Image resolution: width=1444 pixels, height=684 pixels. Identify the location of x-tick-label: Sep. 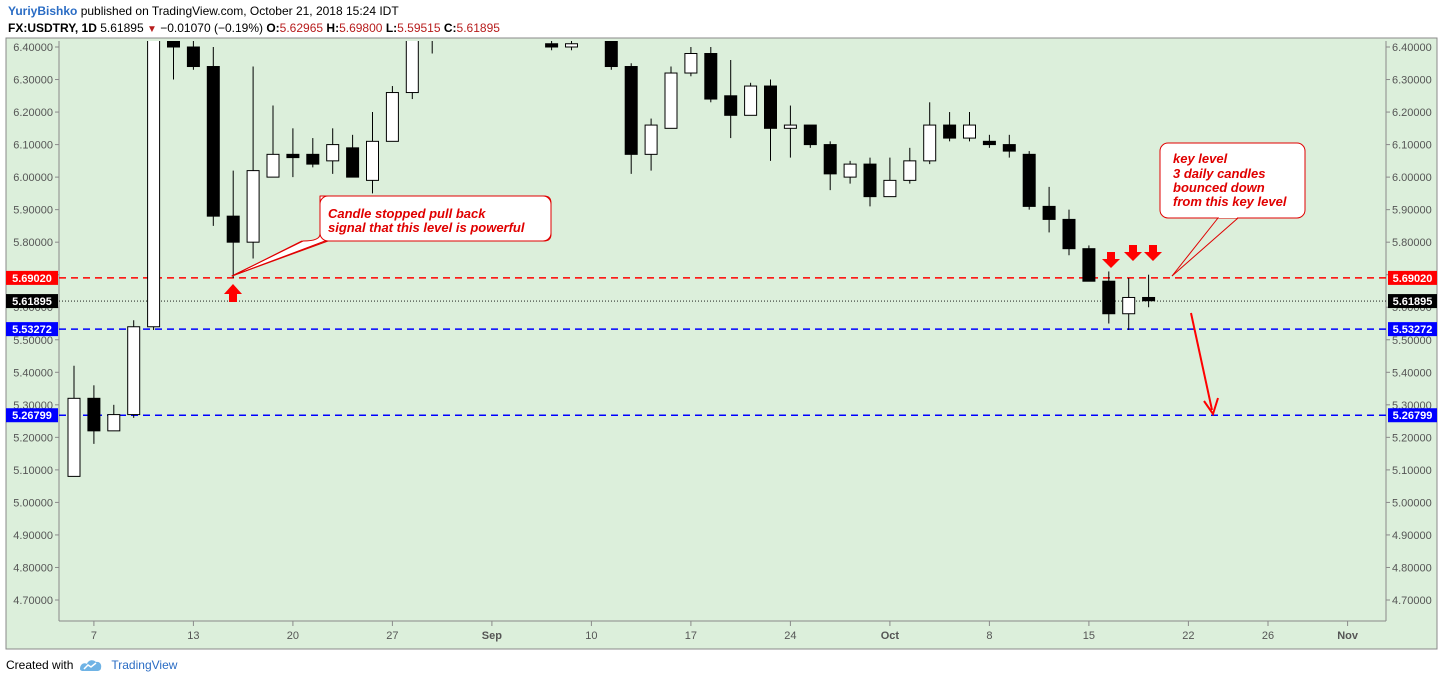
(492, 636).